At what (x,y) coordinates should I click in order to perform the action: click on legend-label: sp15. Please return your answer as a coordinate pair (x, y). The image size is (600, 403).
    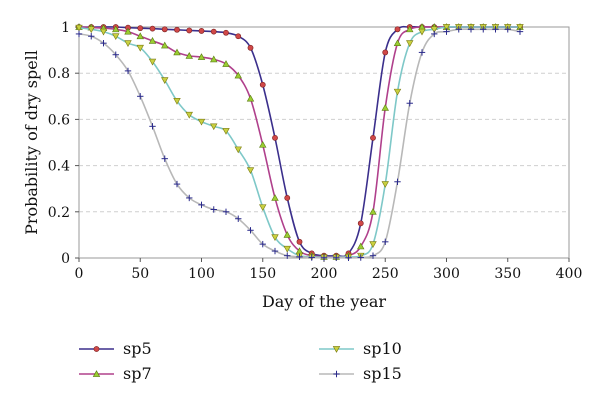
    Looking at the image, I should click on (382, 373).